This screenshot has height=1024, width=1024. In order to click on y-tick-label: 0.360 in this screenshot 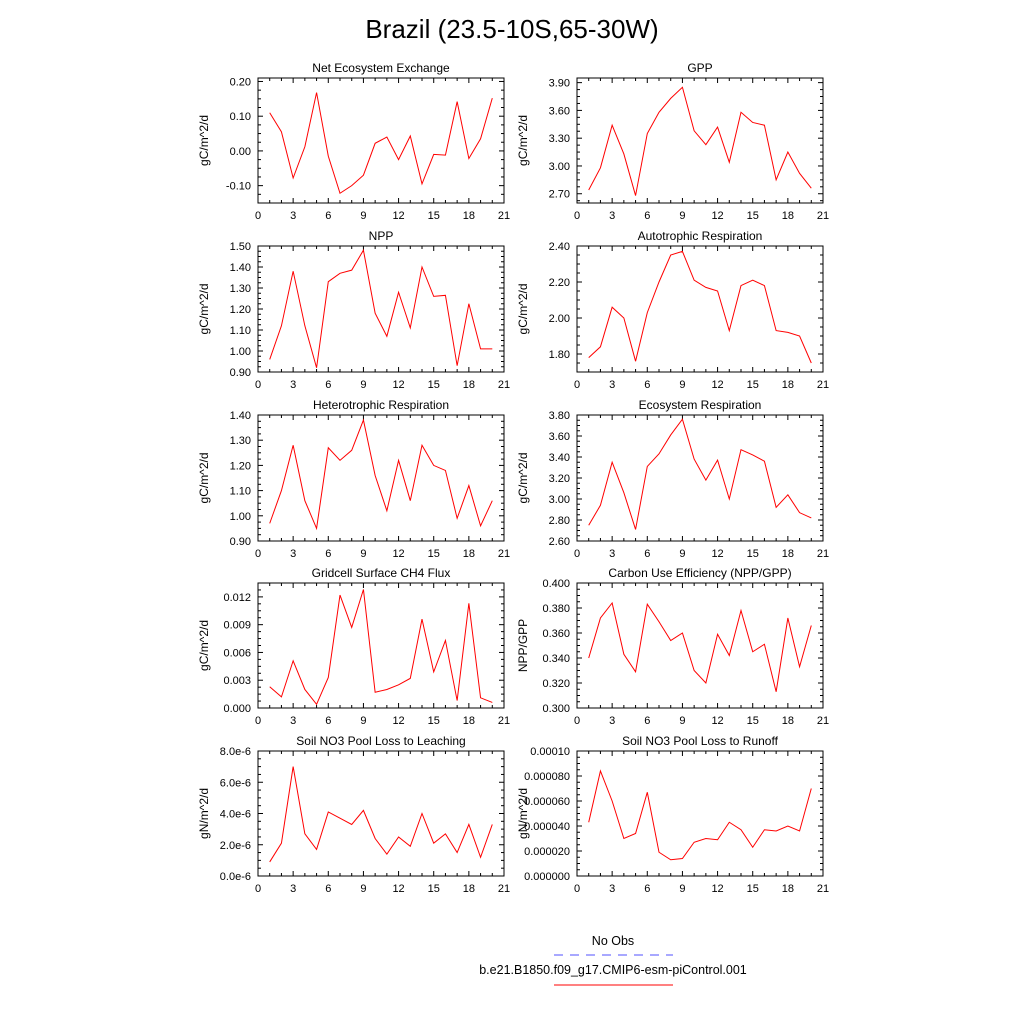, I will do `click(556, 634)`.